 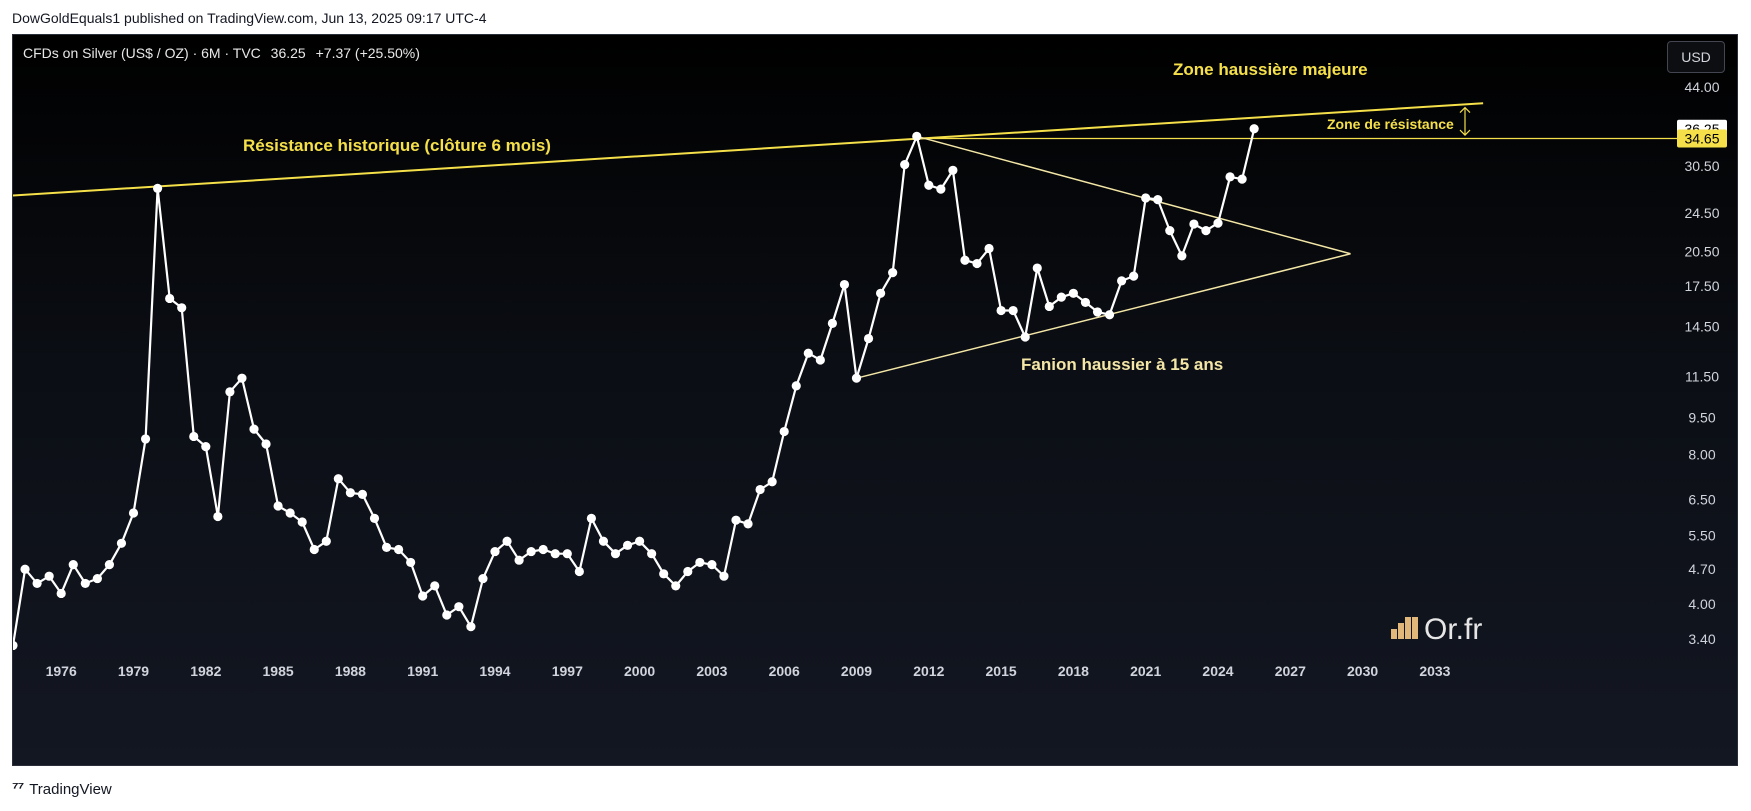 I want to click on y-tick-label: 4.70, so click(x=1701, y=569).